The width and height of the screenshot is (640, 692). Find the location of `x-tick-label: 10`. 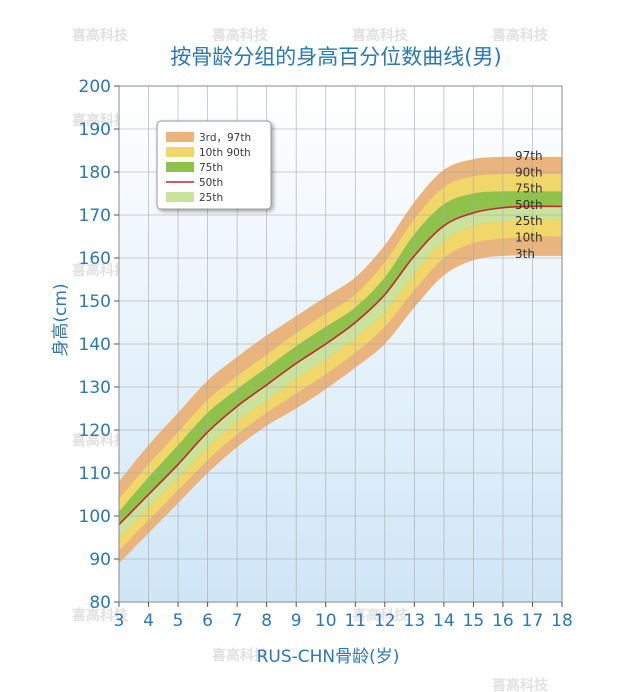

x-tick-label: 10 is located at coordinates (326, 621).